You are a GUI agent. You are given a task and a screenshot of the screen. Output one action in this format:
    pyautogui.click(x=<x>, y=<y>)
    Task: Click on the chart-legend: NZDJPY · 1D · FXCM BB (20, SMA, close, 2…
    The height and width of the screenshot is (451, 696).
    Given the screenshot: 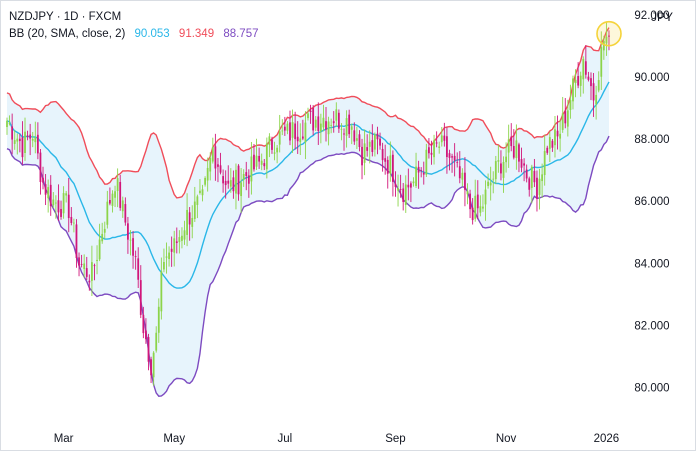 What is the action you would take?
    pyautogui.click(x=137, y=26)
    